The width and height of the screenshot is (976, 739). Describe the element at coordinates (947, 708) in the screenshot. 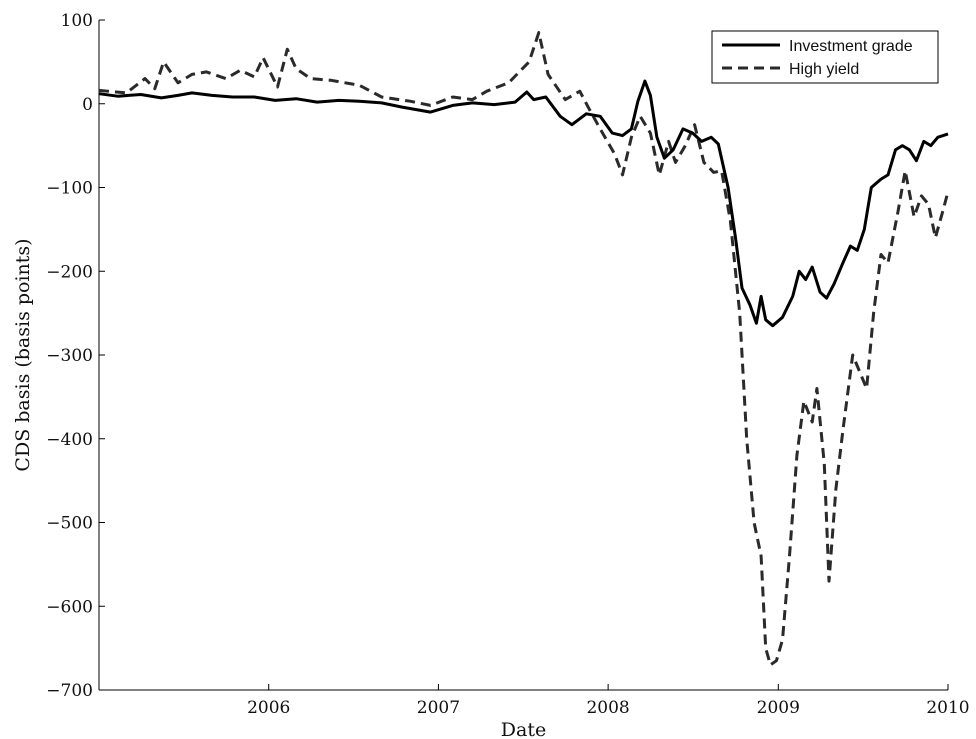

I see `x-tick-label: 2010` at that location.